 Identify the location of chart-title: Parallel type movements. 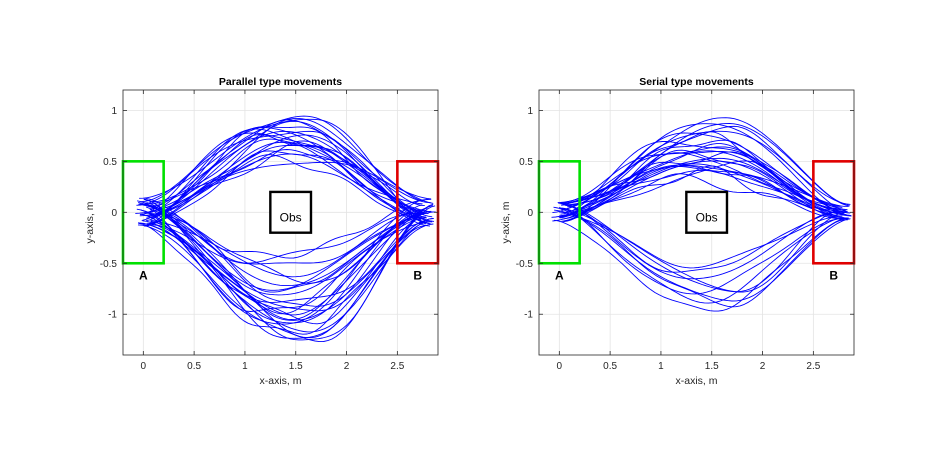
(280, 82).